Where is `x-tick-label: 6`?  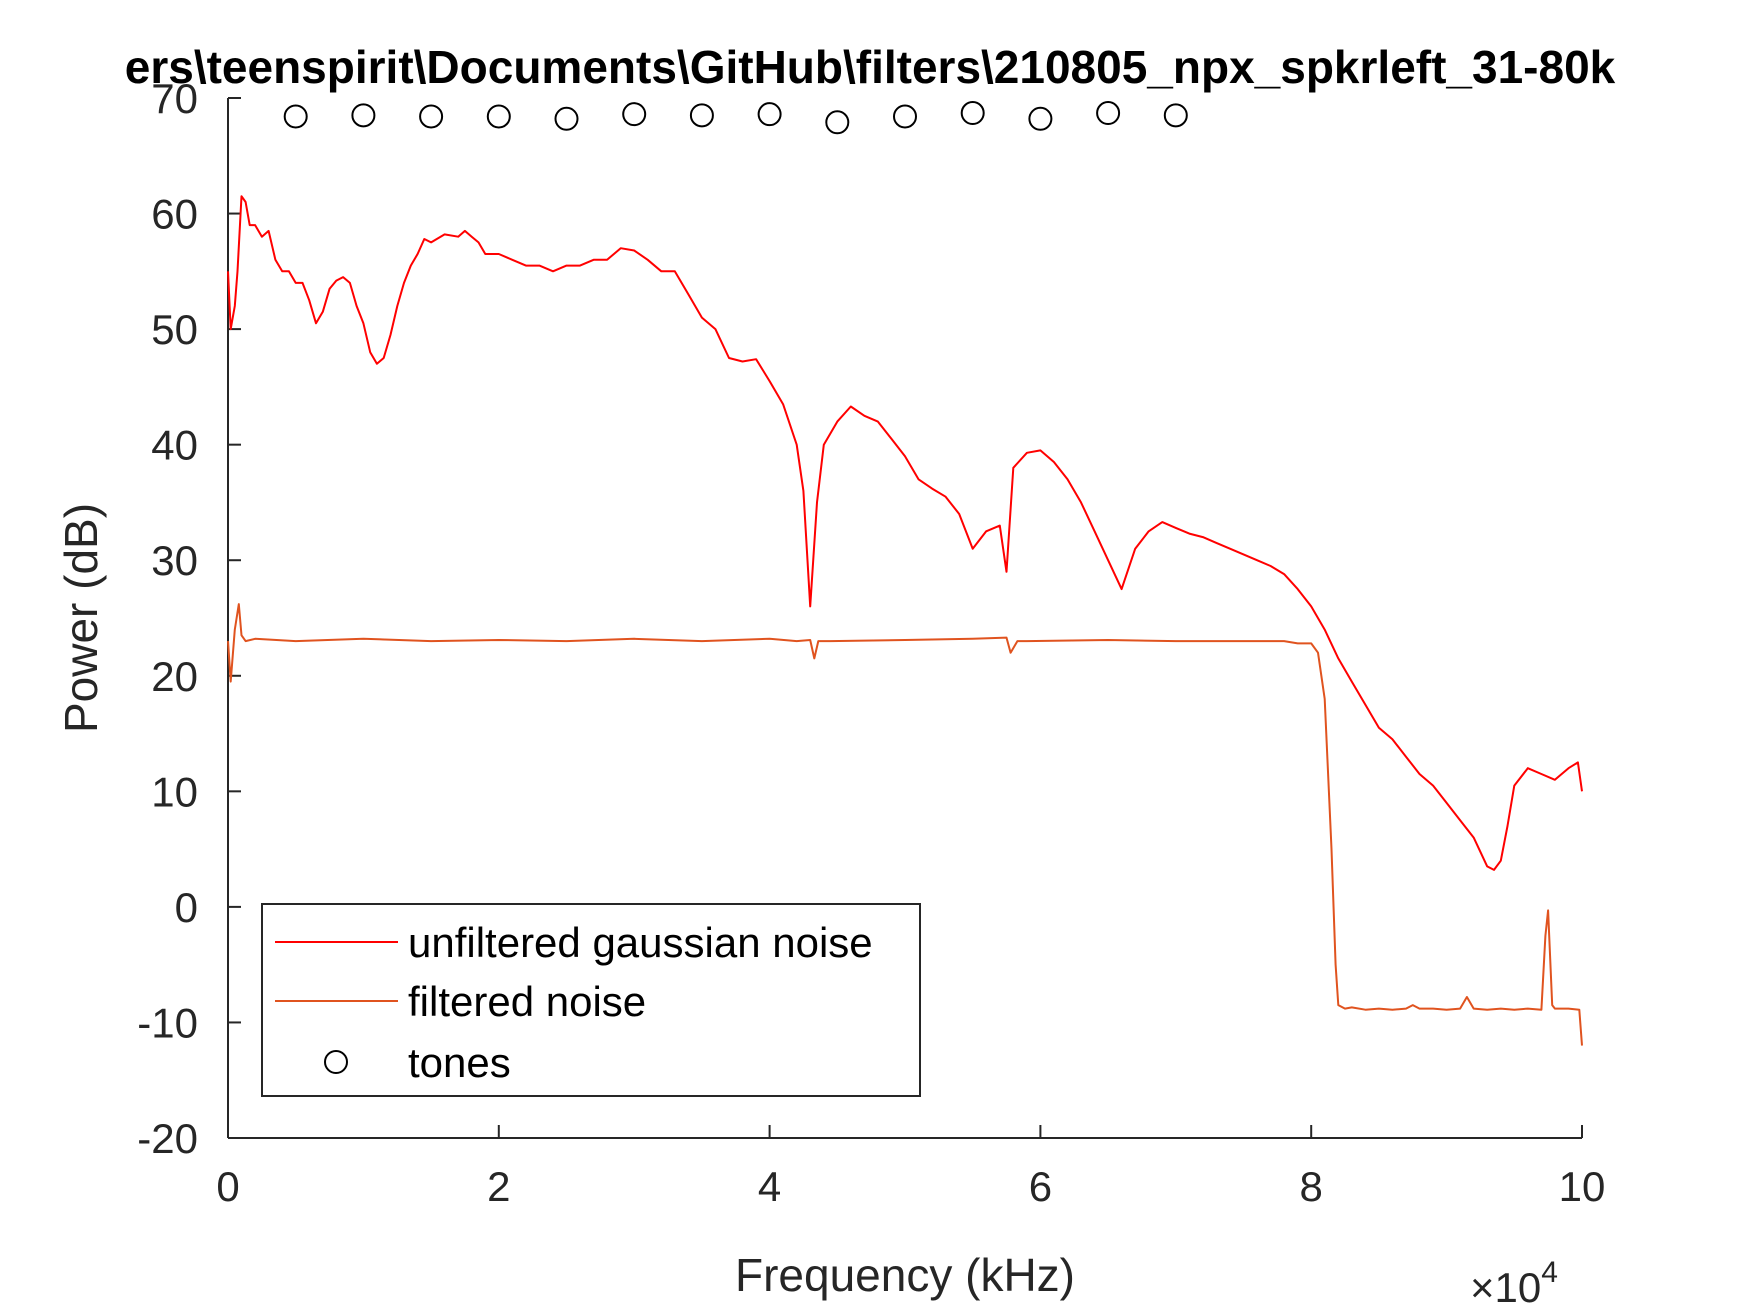 x-tick-label: 6 is located at coordinates (1040, 1186).